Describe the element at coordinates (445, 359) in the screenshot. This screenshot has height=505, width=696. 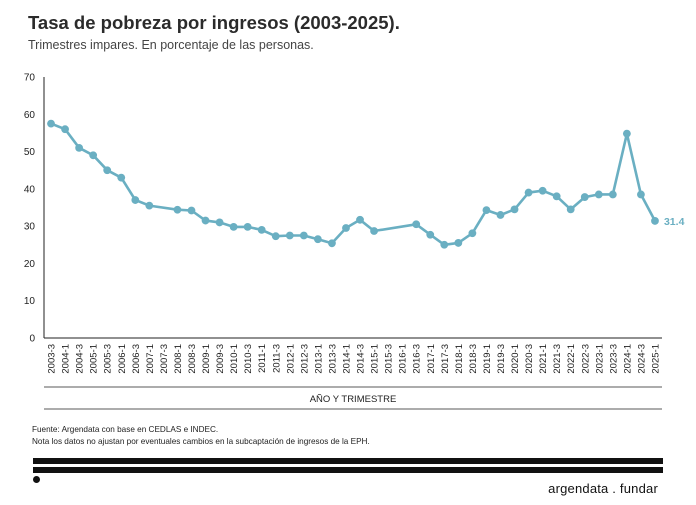
I see `x-tick-label: 2017-3` at that location.